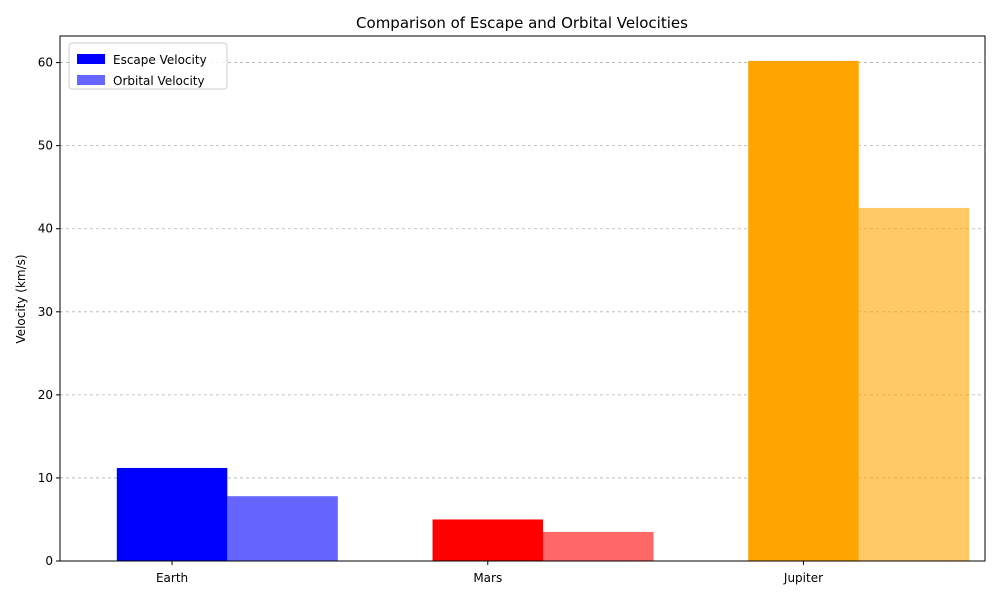  Describe the element at coordinates (159, 81) in the screenshot. I see `legend-label-orbital-velocity: Orbital Velocity` at that location.